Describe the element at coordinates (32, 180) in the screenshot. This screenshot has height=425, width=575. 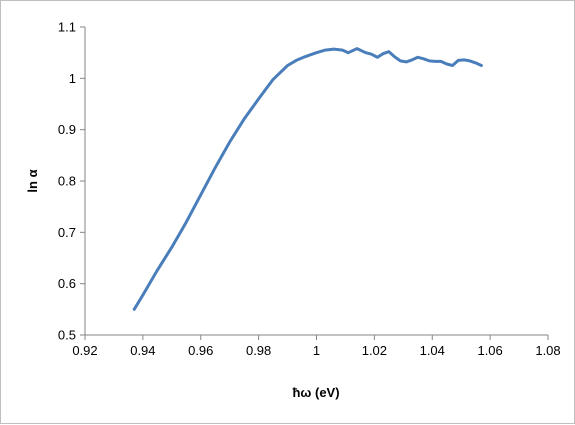
I see `y-axis-title: ln α` at that location.